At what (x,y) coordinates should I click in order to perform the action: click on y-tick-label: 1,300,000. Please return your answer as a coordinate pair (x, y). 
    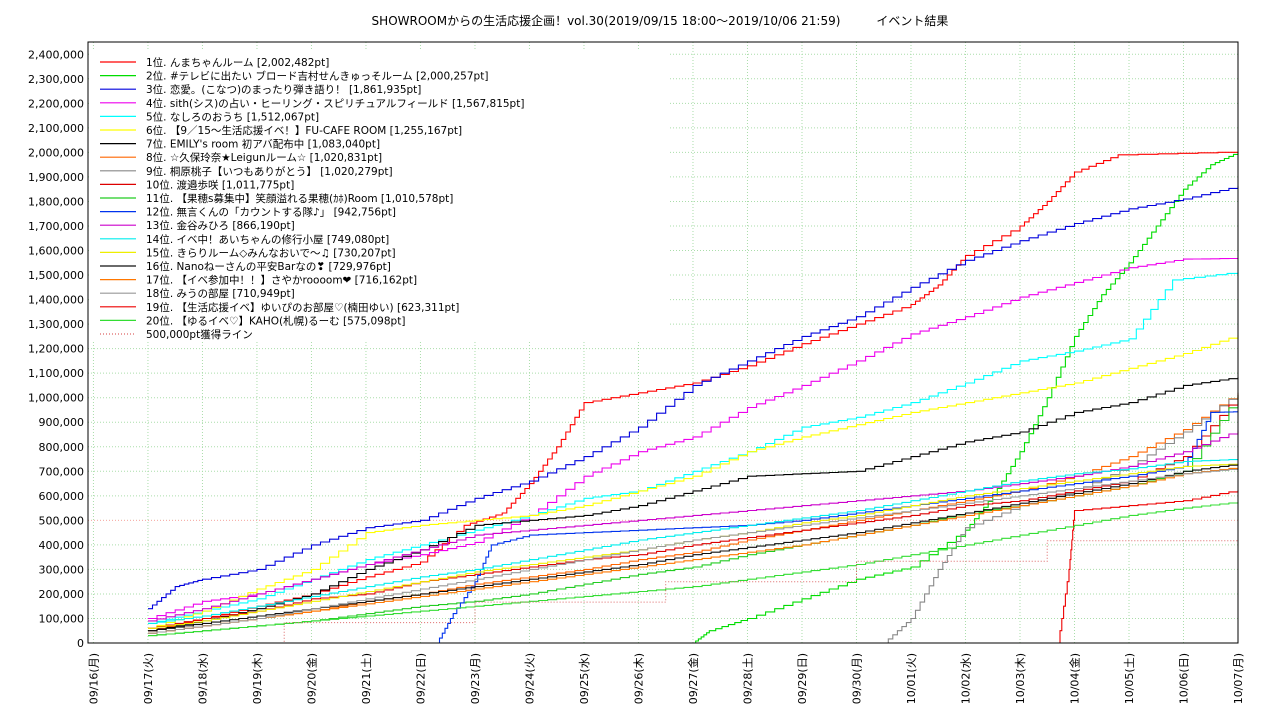
    Looking at the image, I should click on (56, 324).